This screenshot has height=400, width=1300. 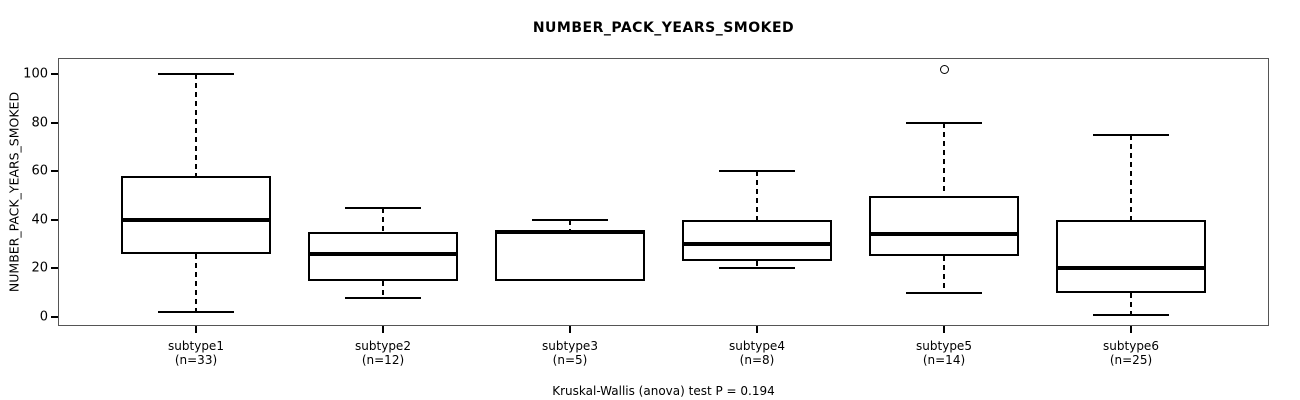 I want to click on upper-cap-subtype5, so click(x=944, y=122).